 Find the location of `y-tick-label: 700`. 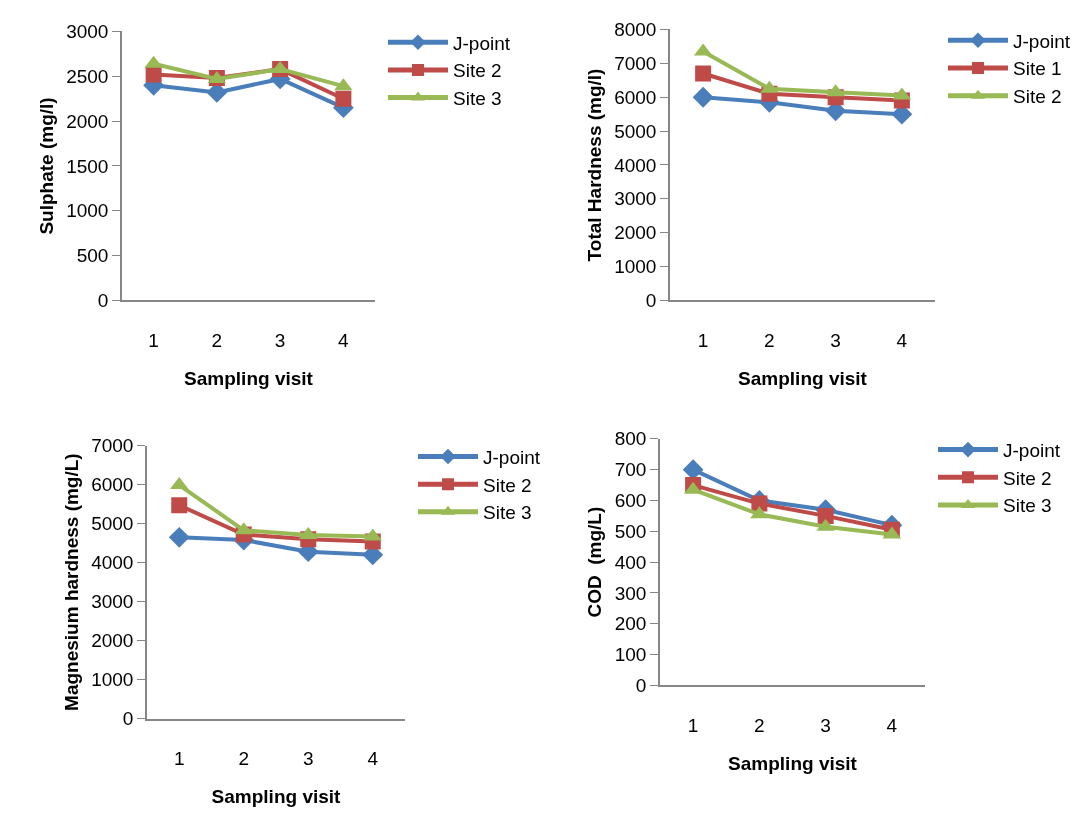

y-tick-label: 700 is located at coordinates (630, 470).